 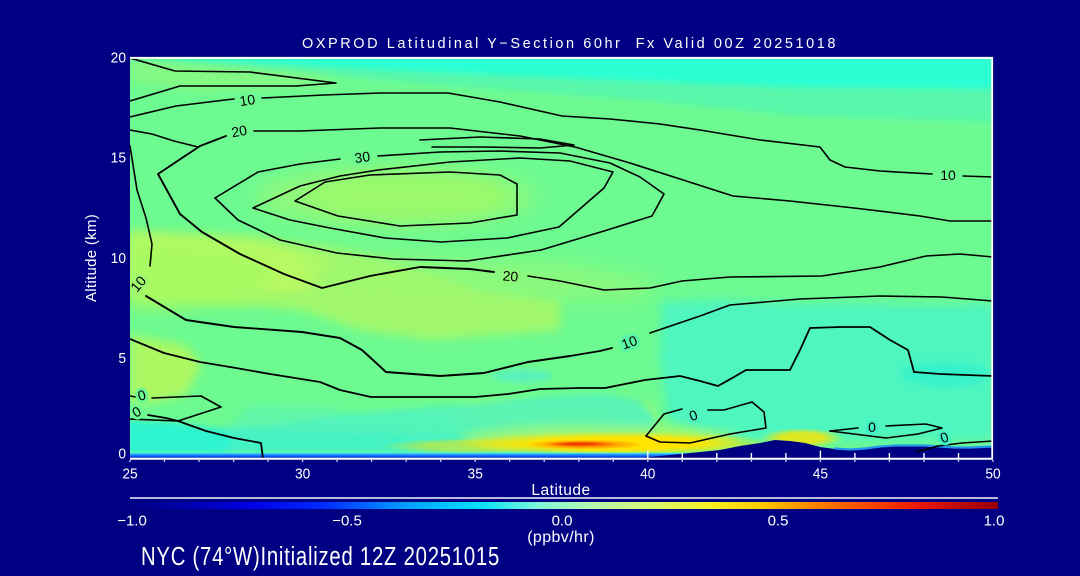 What do you see at coordinates (560, 490) in the screenshot?
I see `svg-text: Latitude` at bounding box center [560, 490].